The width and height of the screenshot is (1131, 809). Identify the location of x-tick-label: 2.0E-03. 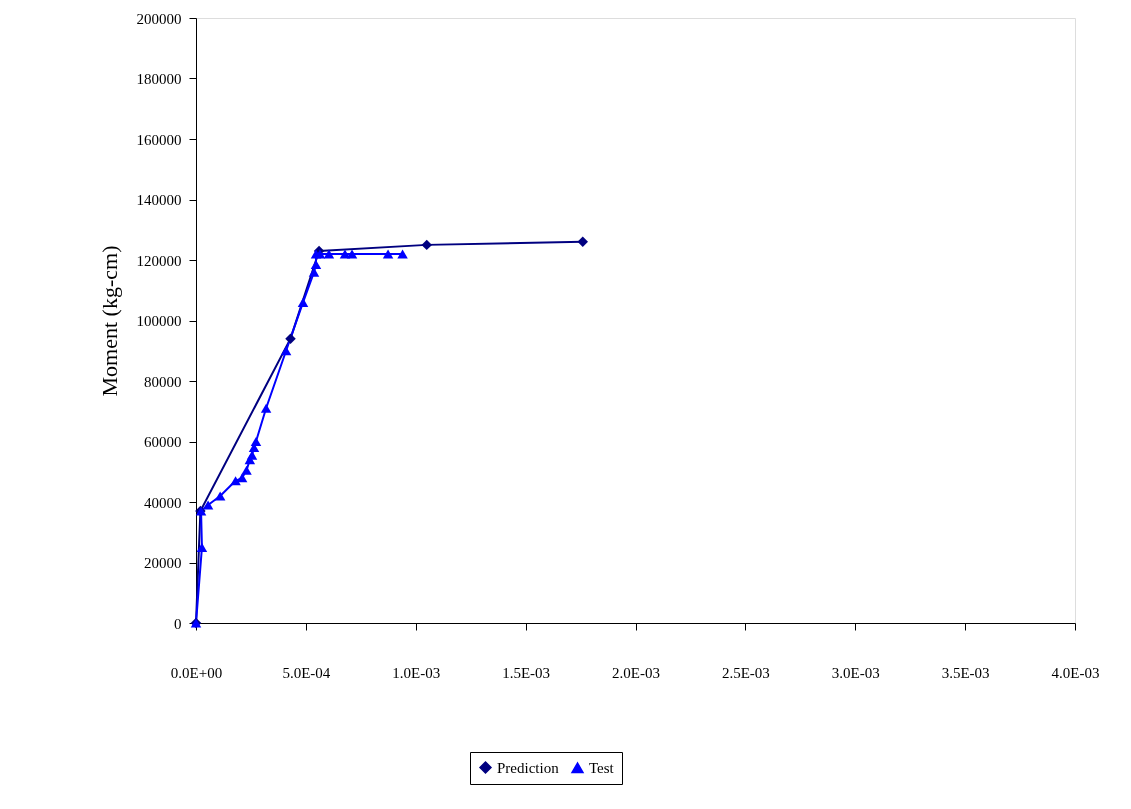
(636, 672).